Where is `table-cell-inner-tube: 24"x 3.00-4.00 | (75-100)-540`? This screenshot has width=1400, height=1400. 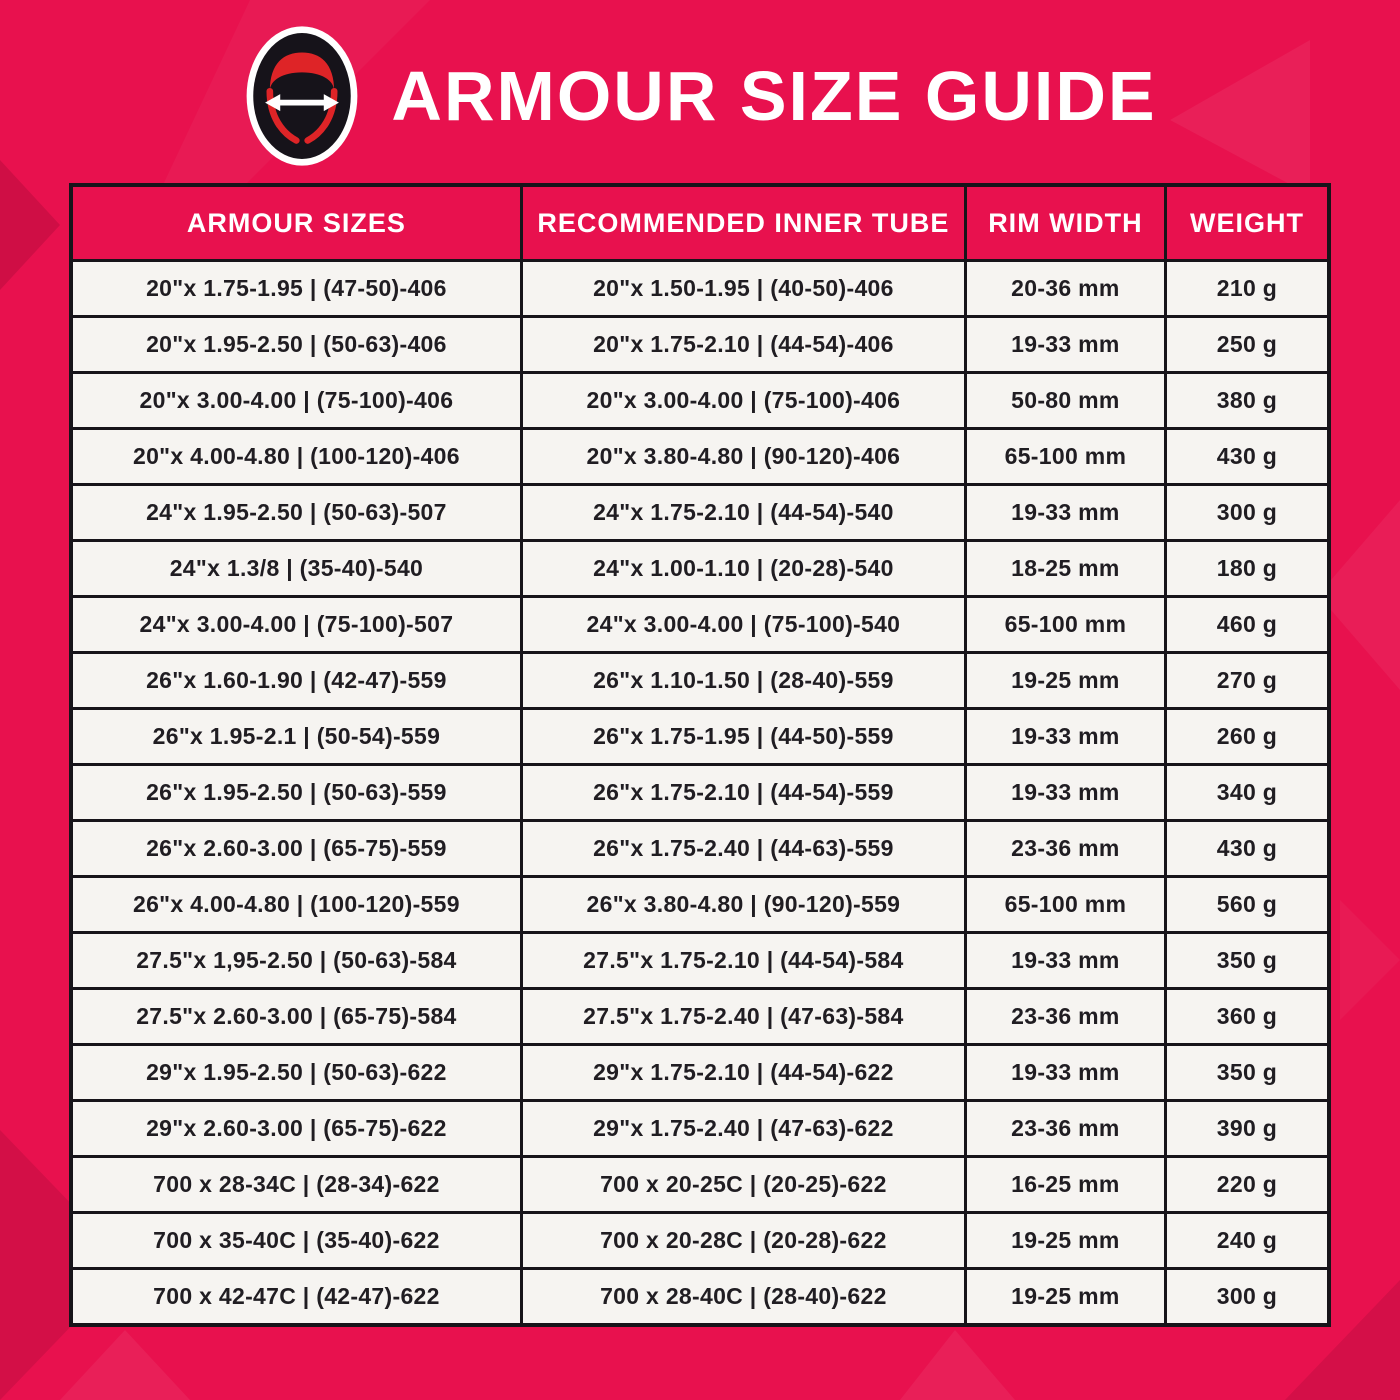
table-cell-inner-tube: 24"x 3.00-4.00 | (75-100)-540 is located at coordinates (743, 624).